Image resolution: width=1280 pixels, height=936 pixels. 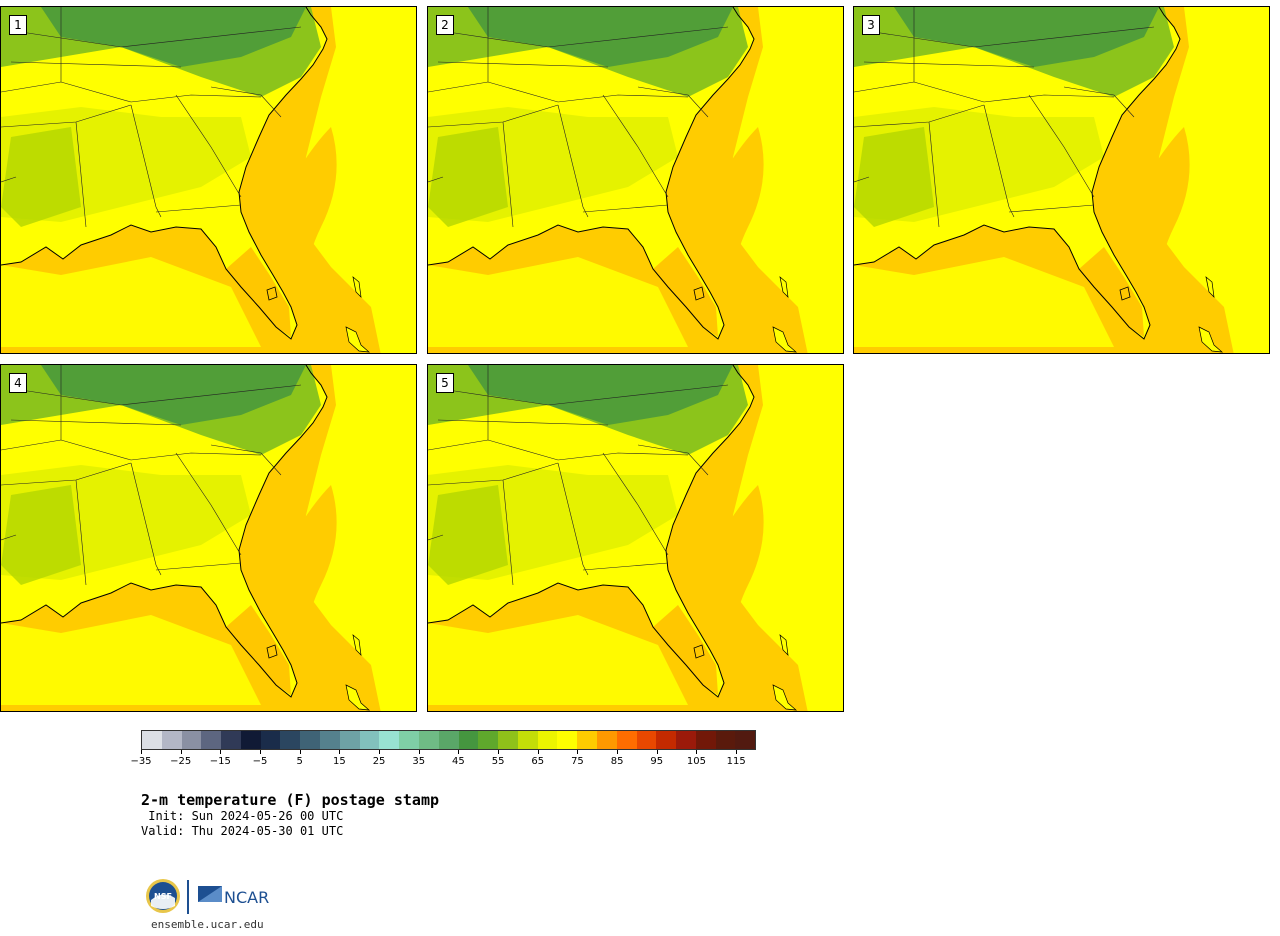 I want to click on colorbar-tick-label: 85, so click(x=617, y=761).